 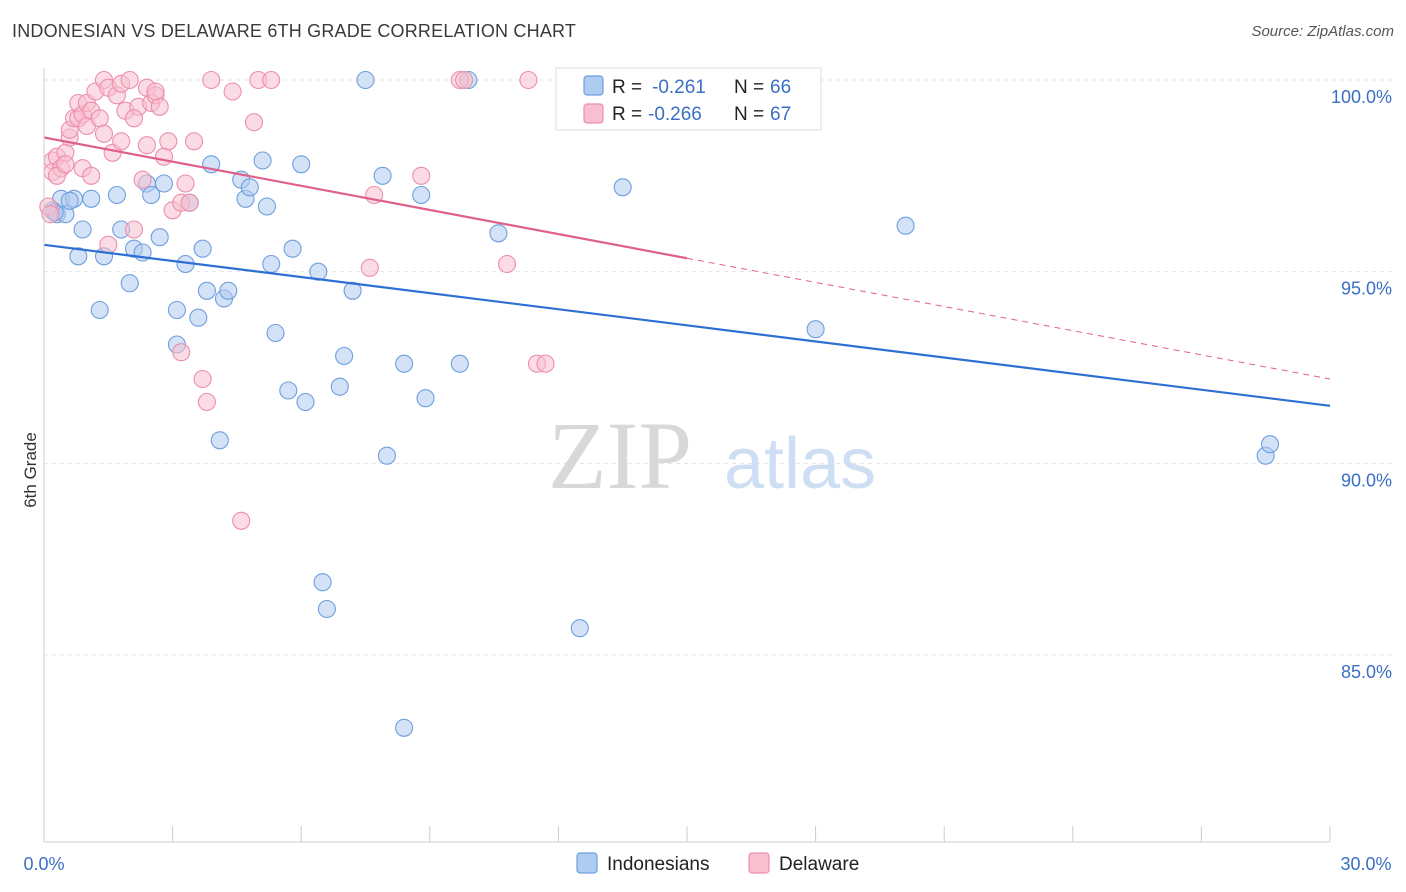 What do you see at coordinates (759, 863) in the screenshot?
I see `bottom-legend-swatch-delaware` at bounding box center [759, 863].